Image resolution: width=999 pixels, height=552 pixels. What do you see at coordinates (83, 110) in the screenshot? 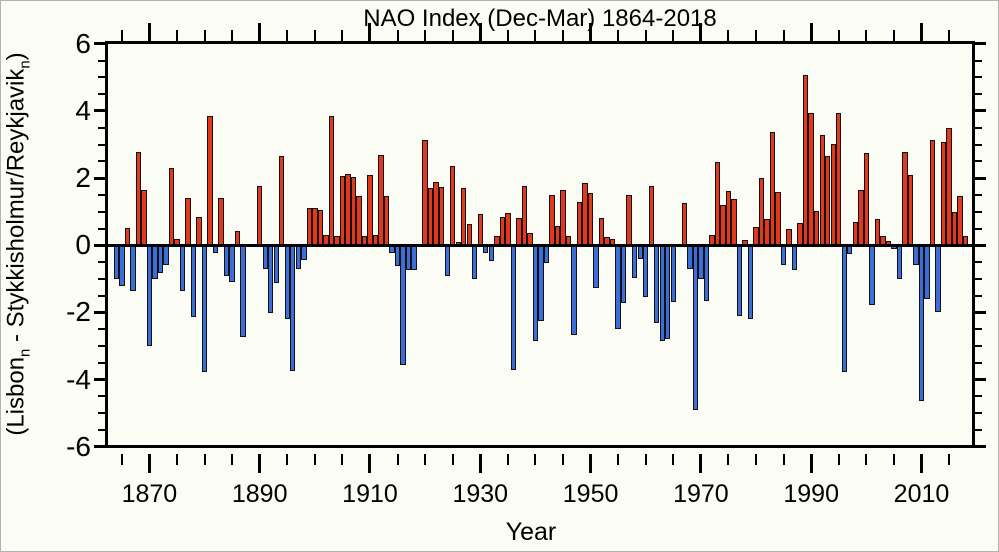
I see `y-tick-label-4: 4` at bounding box center [83, 110].